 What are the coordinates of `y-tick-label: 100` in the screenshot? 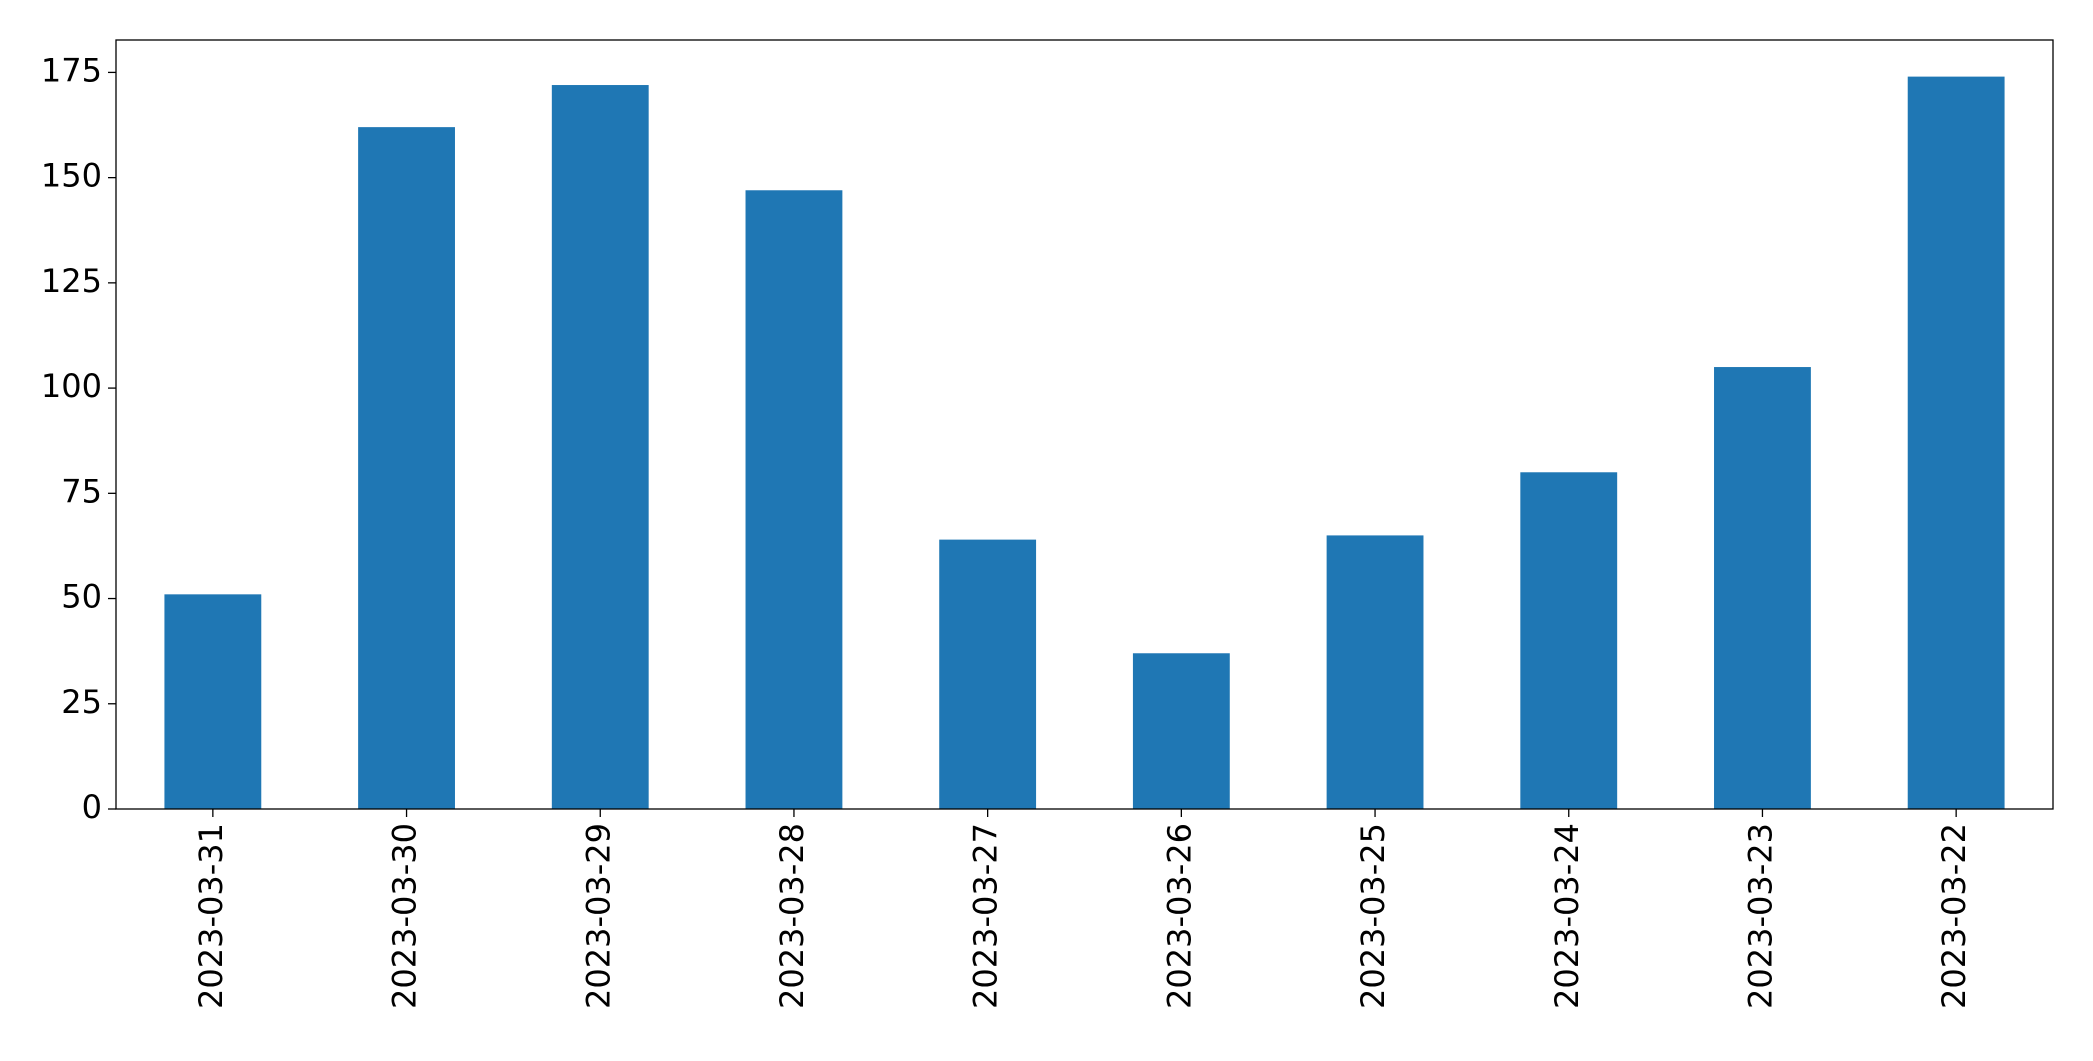 It's located at (71, 386).